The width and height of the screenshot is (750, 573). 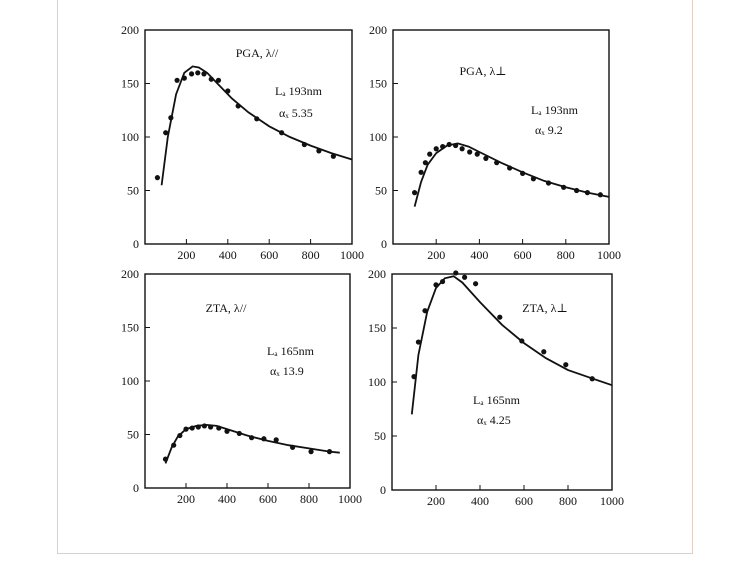 I want to click on chart-title: PGA, λ⊥, so click(x=482, y=71).